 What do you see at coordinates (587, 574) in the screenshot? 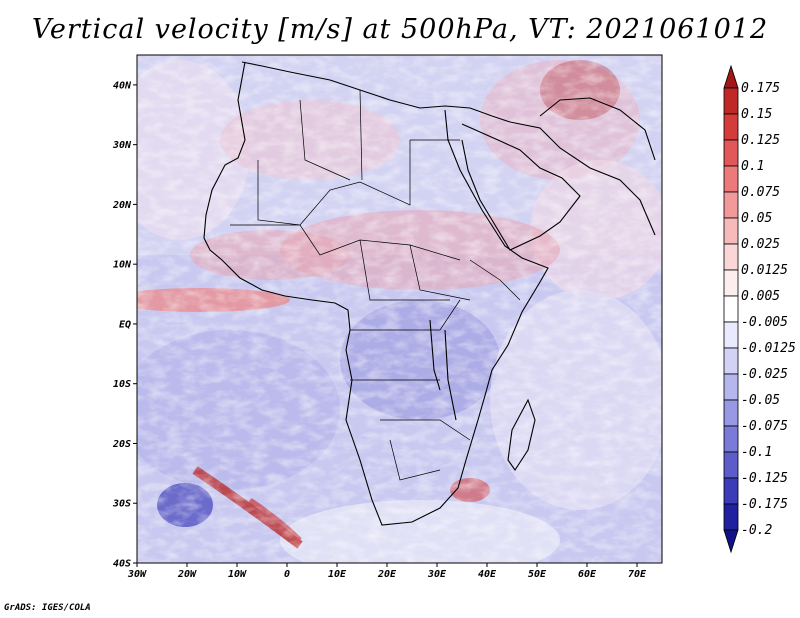
I see `lon-tick-label: 60E` at bounding box center [587, 574].